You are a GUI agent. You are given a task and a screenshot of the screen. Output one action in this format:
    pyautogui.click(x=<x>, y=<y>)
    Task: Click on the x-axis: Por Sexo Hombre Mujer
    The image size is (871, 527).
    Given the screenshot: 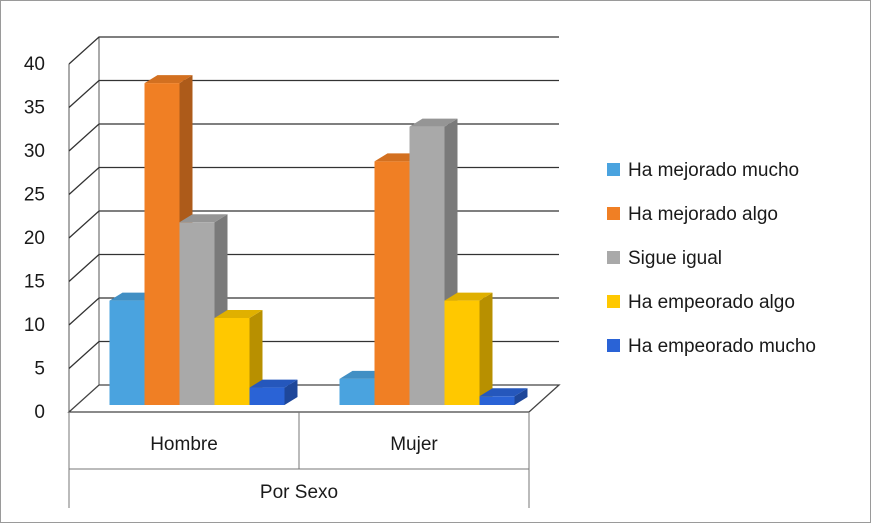 What is the action you would take?
    pyautogui.click(x=299, y=460)
    